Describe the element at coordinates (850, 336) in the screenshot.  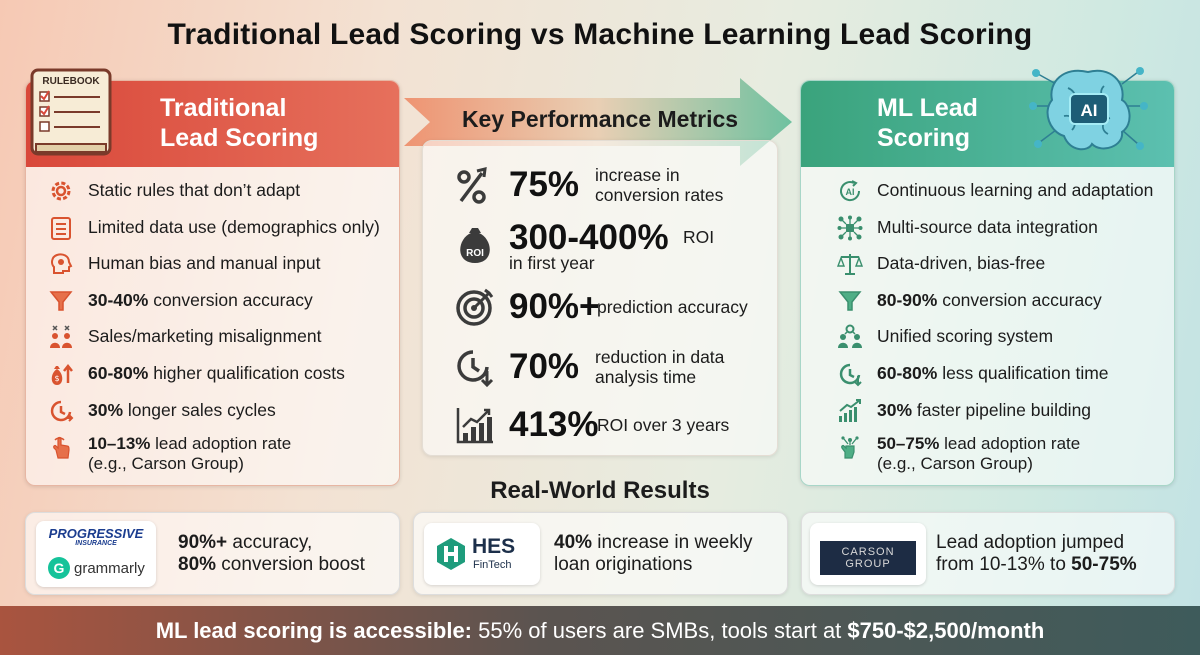
I see `unified-people-icon` at that location.